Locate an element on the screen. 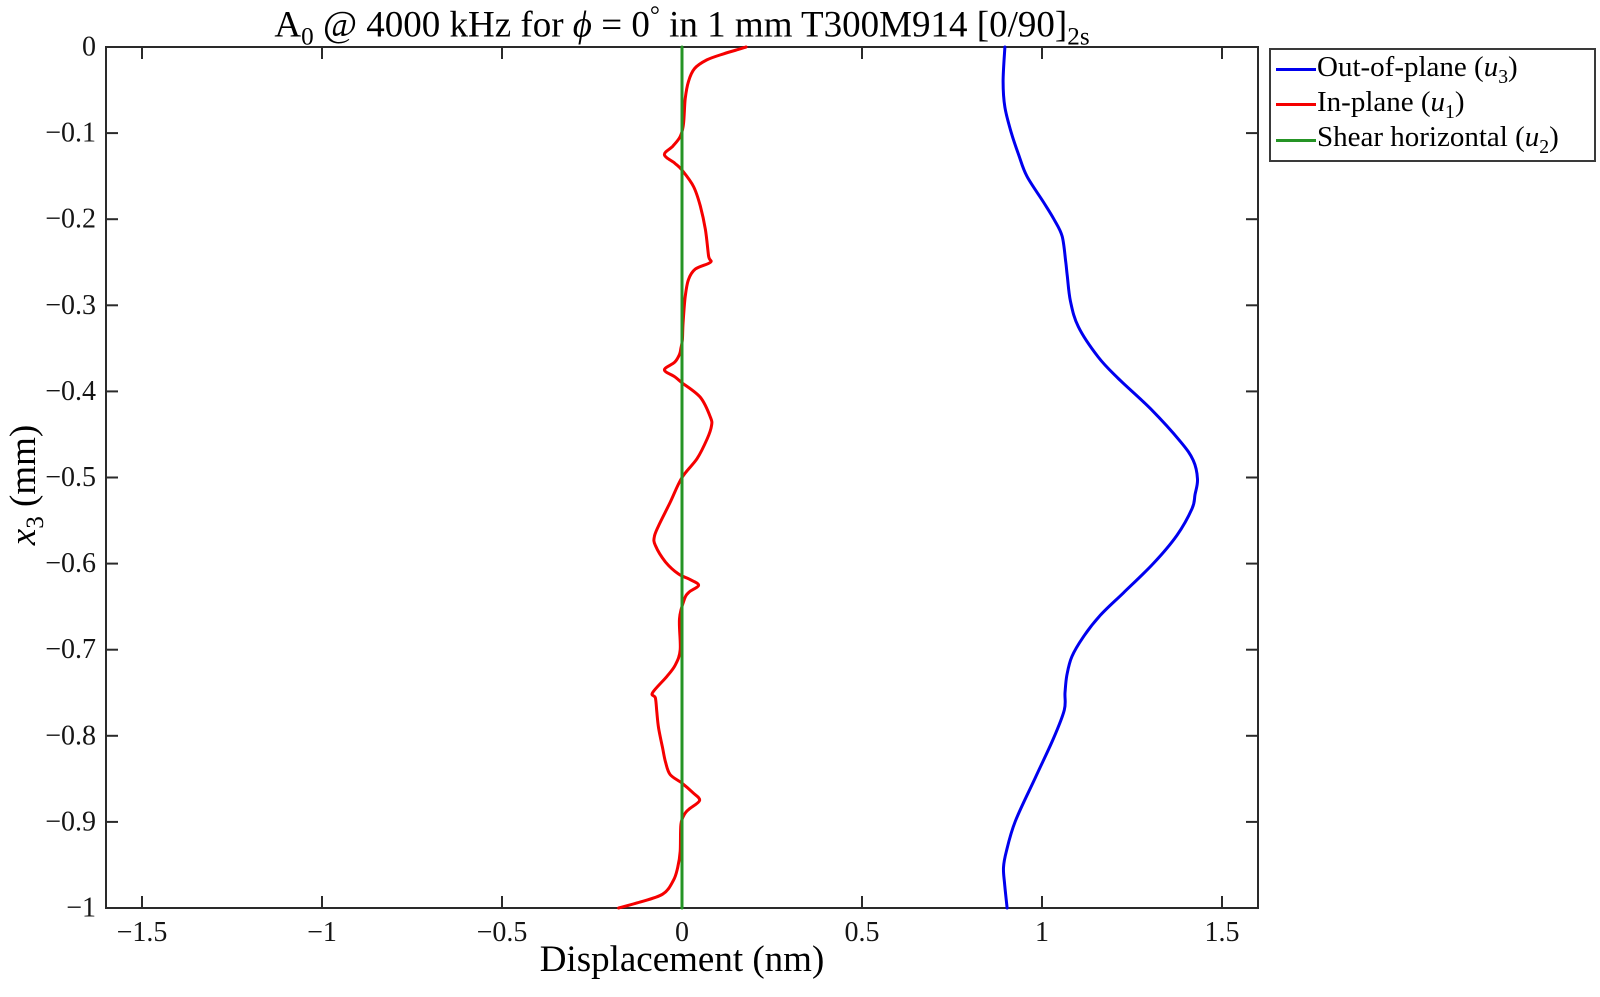  title-degree: ° is located at coordinates (654, 15).